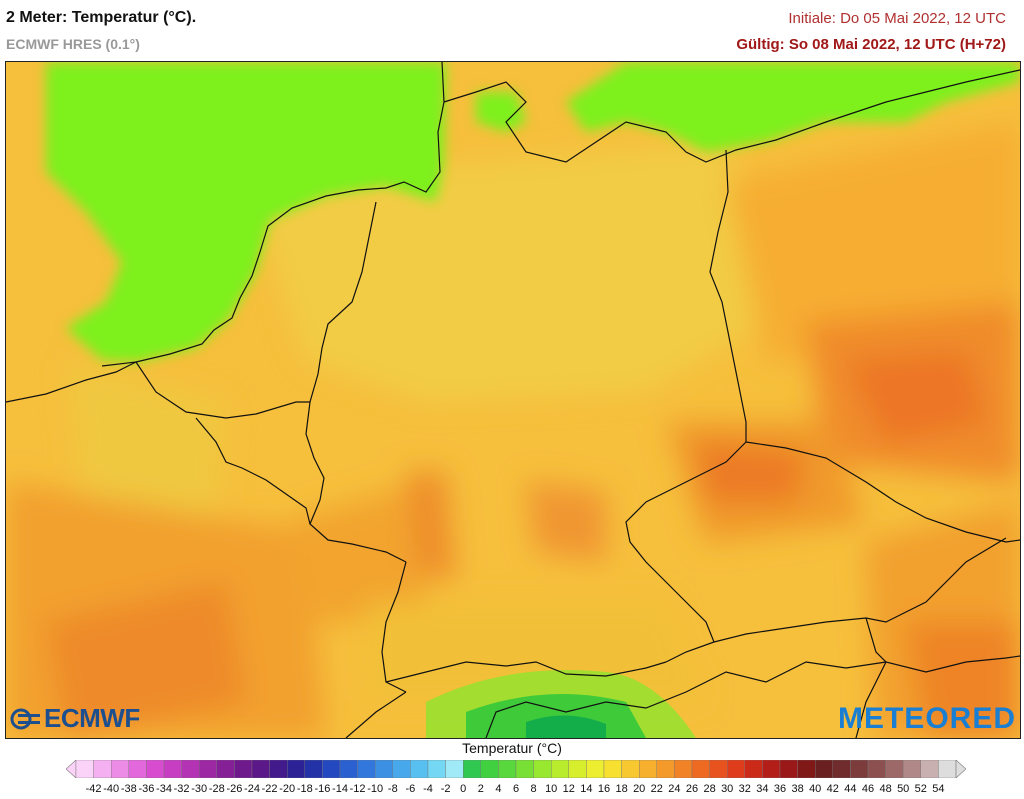 This screenshot has height=799, width=1024. Describe the element at coordinates (340, 789) in the screenshot. I see `colorbar-tick-label: -14` at that location.